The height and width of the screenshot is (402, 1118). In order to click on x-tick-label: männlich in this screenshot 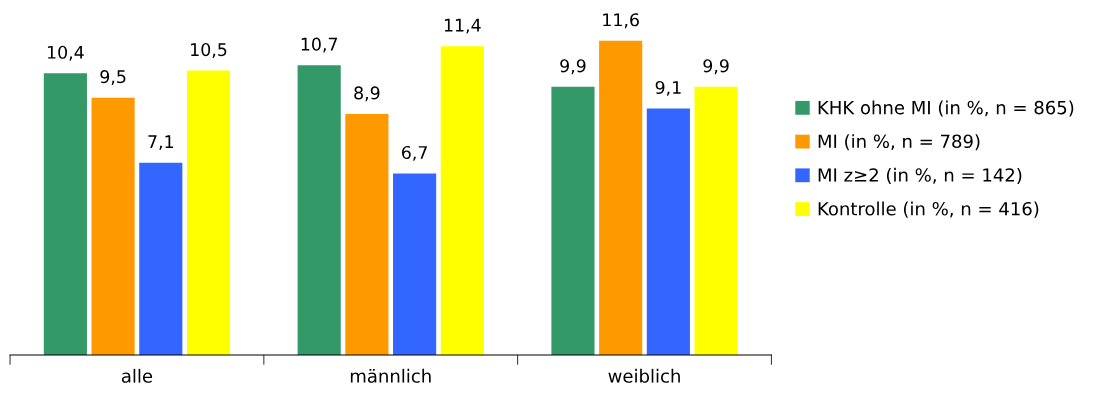, I will do `click(390, 375)`.